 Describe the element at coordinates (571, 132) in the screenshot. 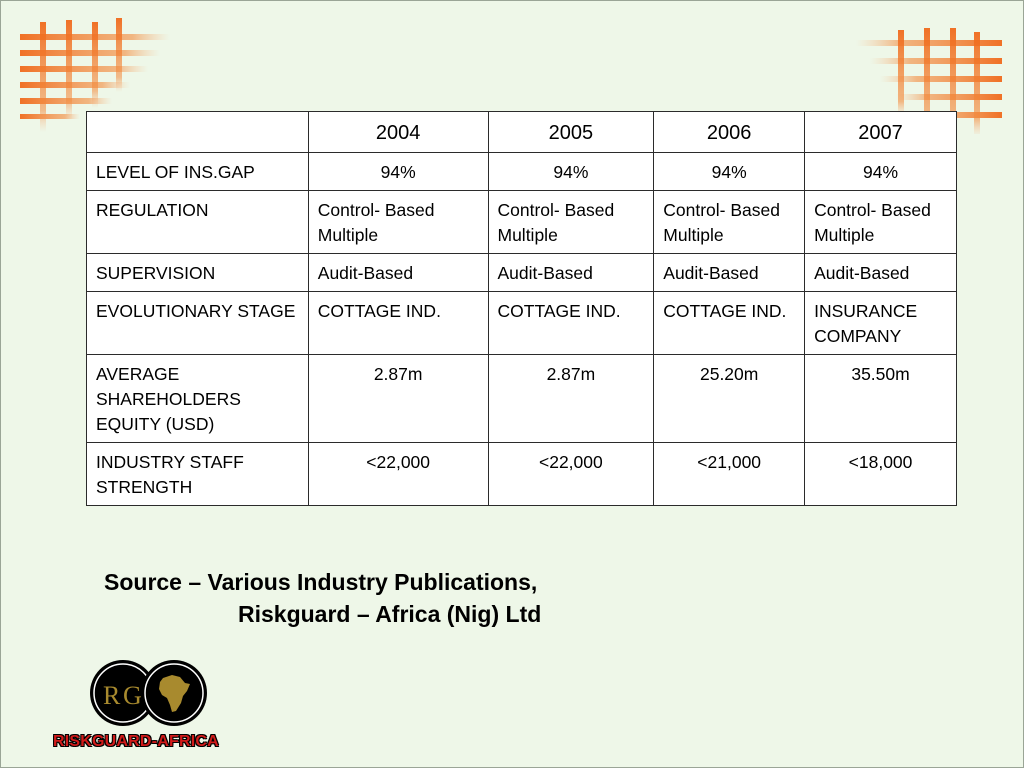

I see `header-cell-year: 2005` at that location.